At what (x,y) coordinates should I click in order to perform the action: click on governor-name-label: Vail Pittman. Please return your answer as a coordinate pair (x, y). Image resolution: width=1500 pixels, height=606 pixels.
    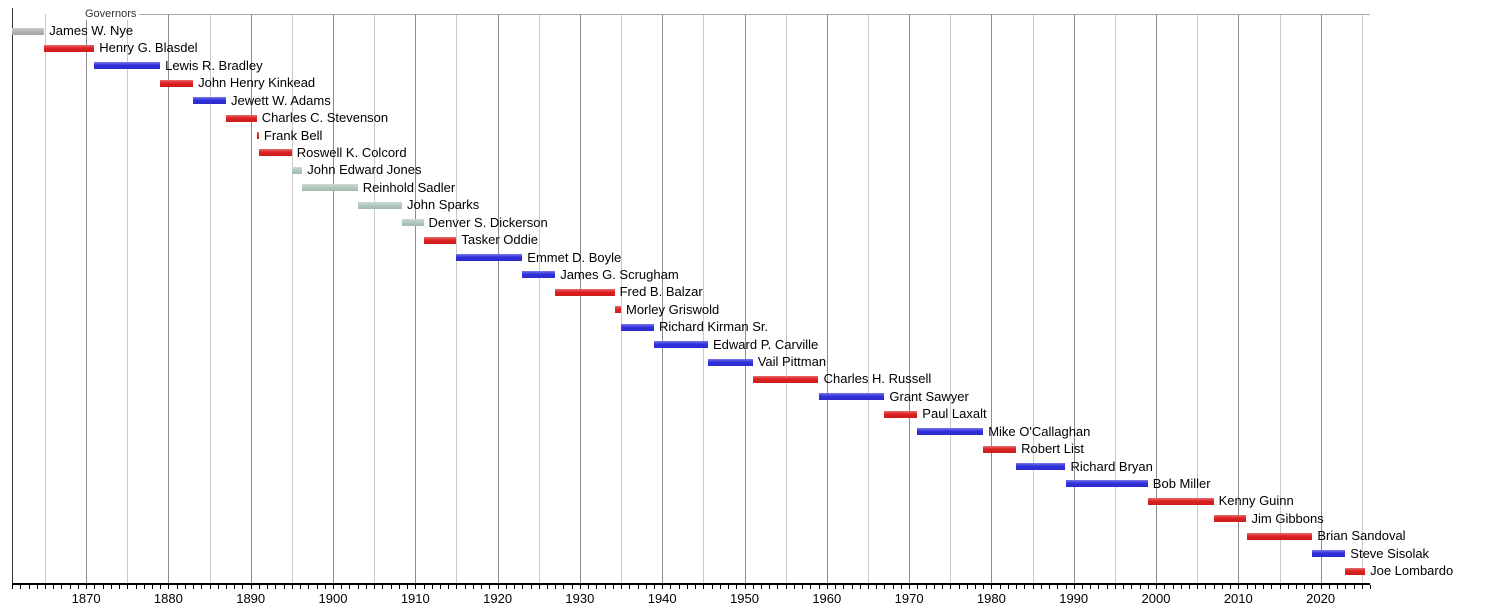
    Looking at the image, I should click on (792, 361).